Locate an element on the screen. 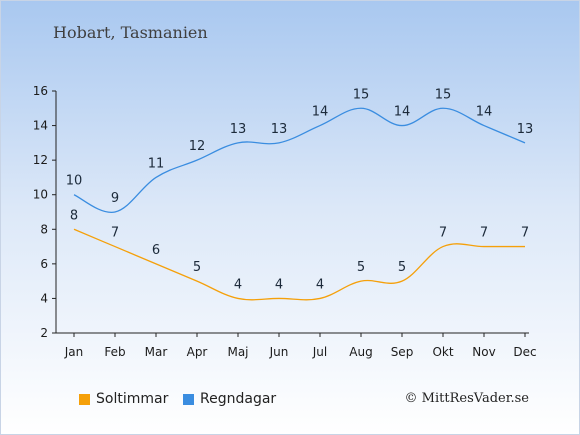  x-tick-label: Feb is located at coordinates (114, 352).